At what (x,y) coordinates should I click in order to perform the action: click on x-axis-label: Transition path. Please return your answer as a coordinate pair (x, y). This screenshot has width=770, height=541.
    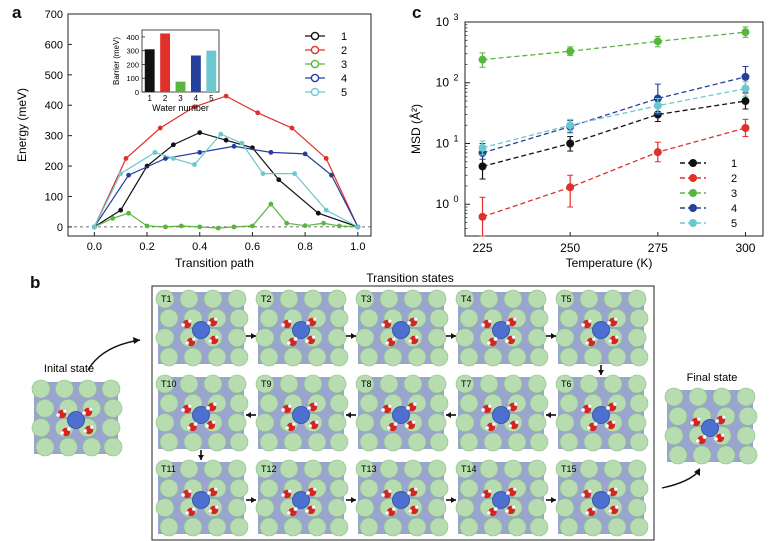
    Looking at the image, I should click on (214, 263).